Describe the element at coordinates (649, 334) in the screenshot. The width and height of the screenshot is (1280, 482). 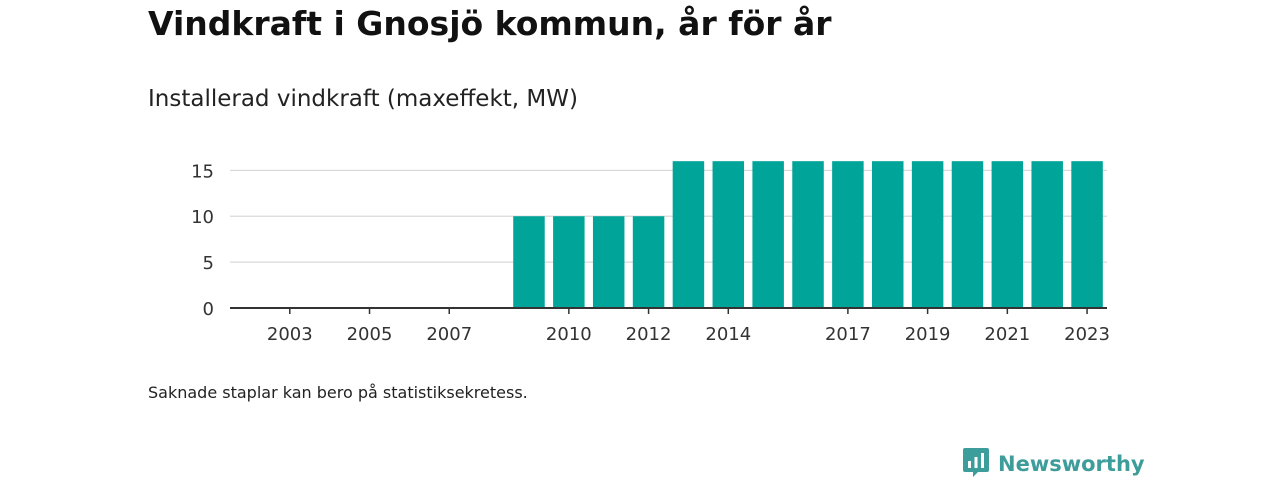
I see `x-tick-label: 2012` at that location.